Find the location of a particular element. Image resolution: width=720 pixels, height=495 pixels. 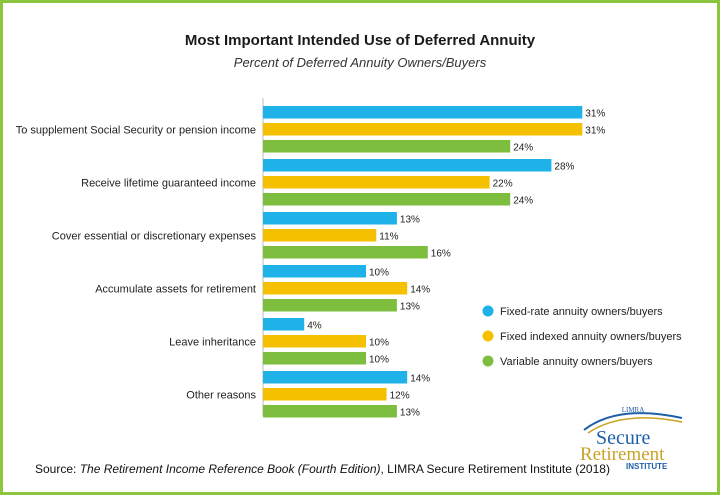

logo-institute: INSTITUTE is located at coordinates (647, 466).